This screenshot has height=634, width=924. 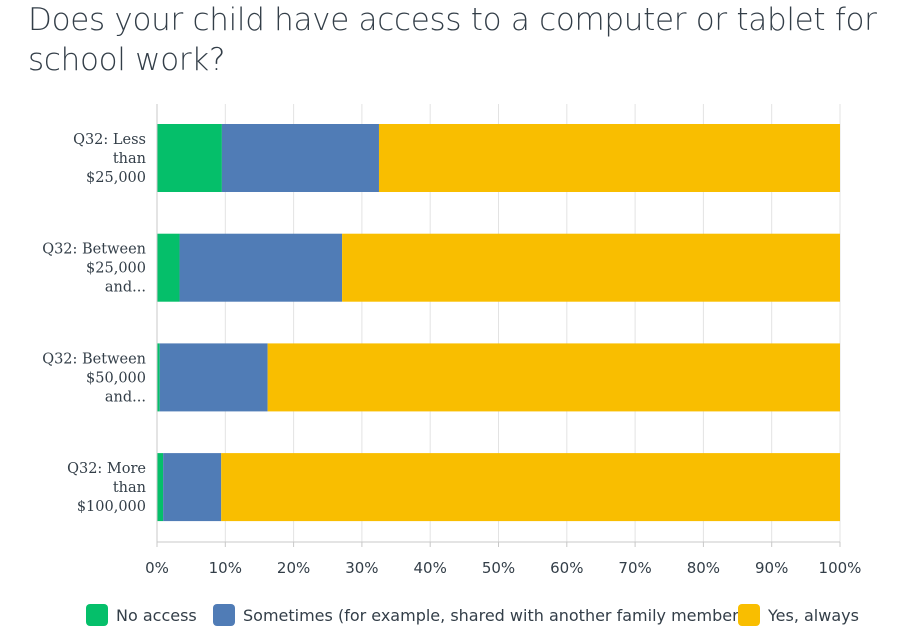 I want to click on x-tick-label: 0%, so click(x=157, y=568).